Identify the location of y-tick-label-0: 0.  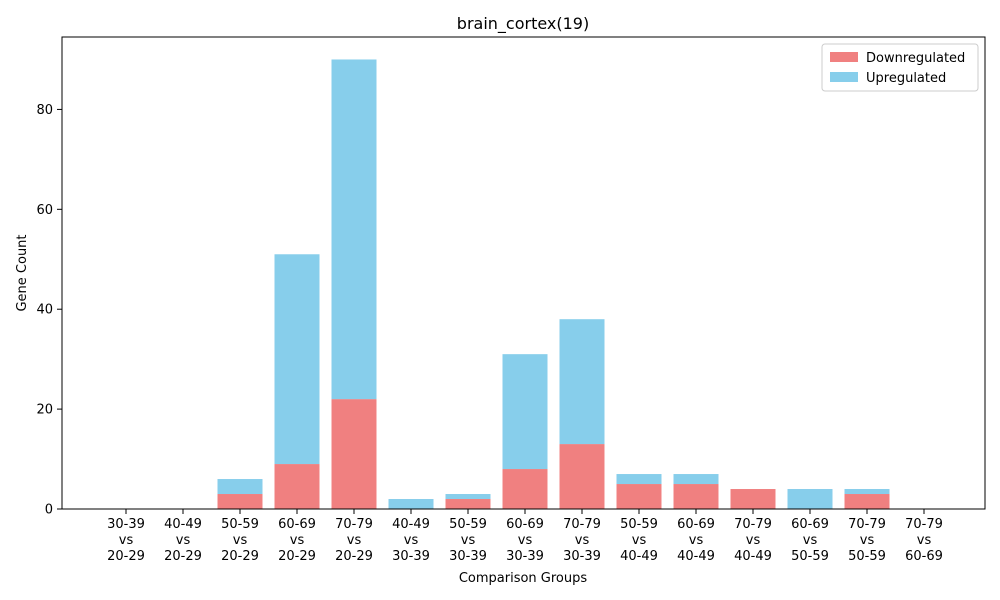
(49, 510).